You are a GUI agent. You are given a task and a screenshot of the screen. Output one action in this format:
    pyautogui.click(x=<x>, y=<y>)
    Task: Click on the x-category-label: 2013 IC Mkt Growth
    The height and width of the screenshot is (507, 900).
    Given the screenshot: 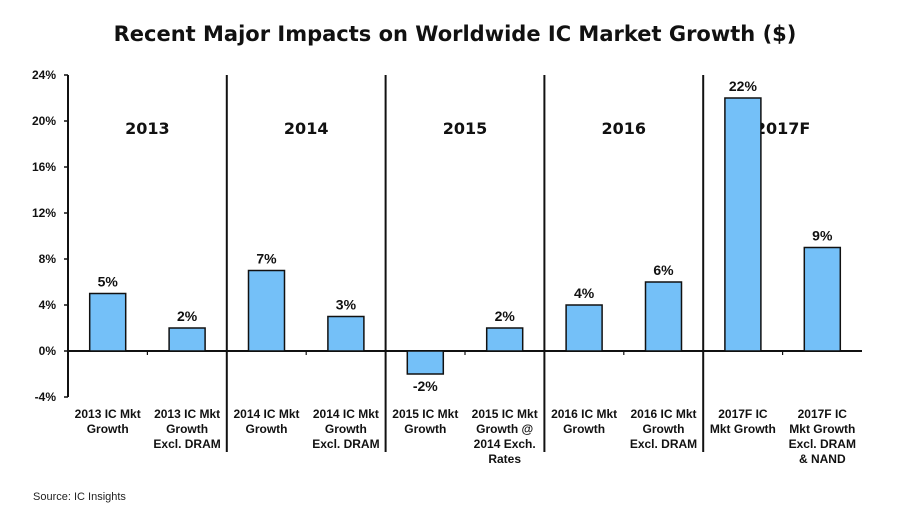 What is the action you would take?
    pyautogui.click(x=108, y=421)
    